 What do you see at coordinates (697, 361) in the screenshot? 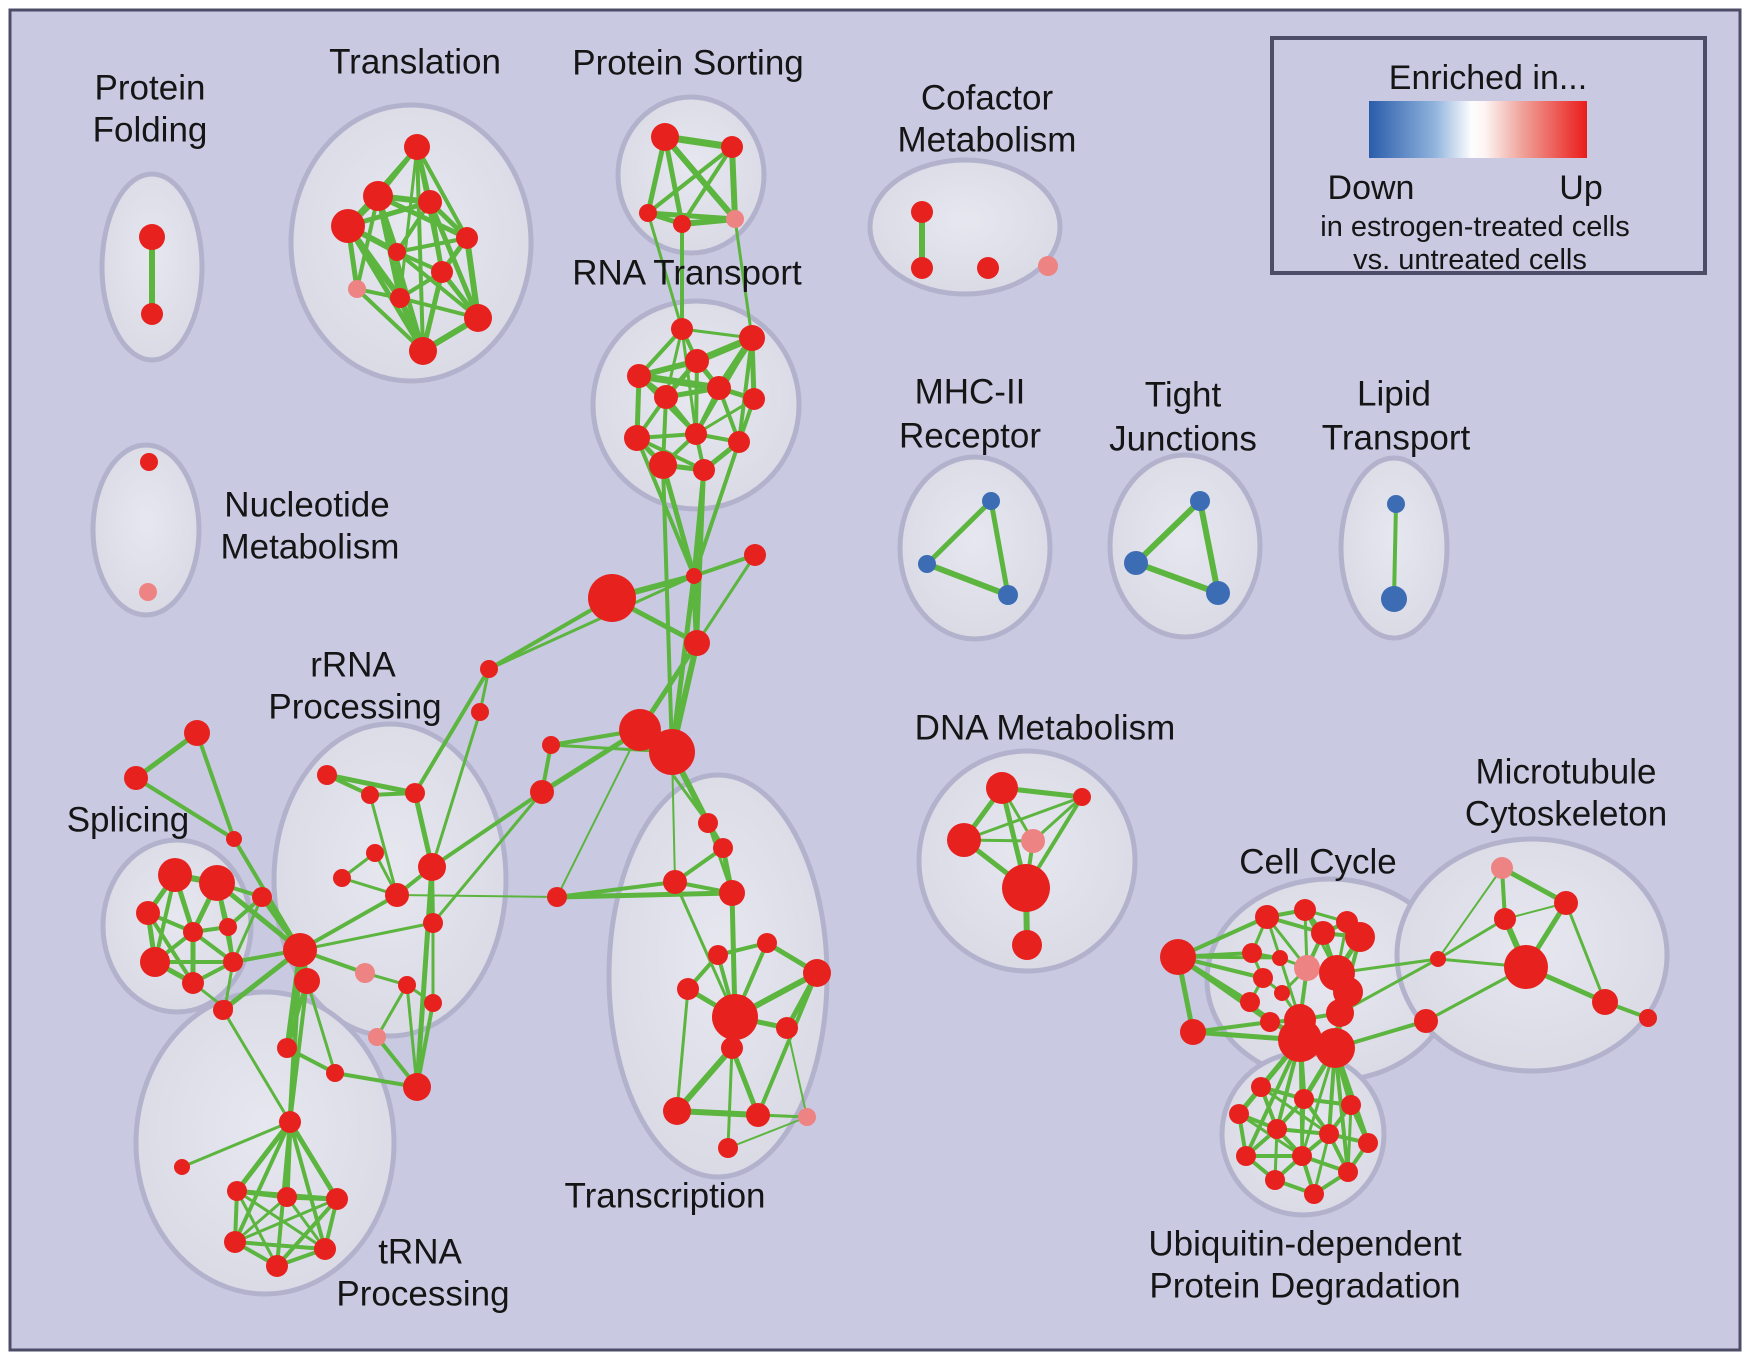
I see `node-rt3` at bounding box center [697, 361].